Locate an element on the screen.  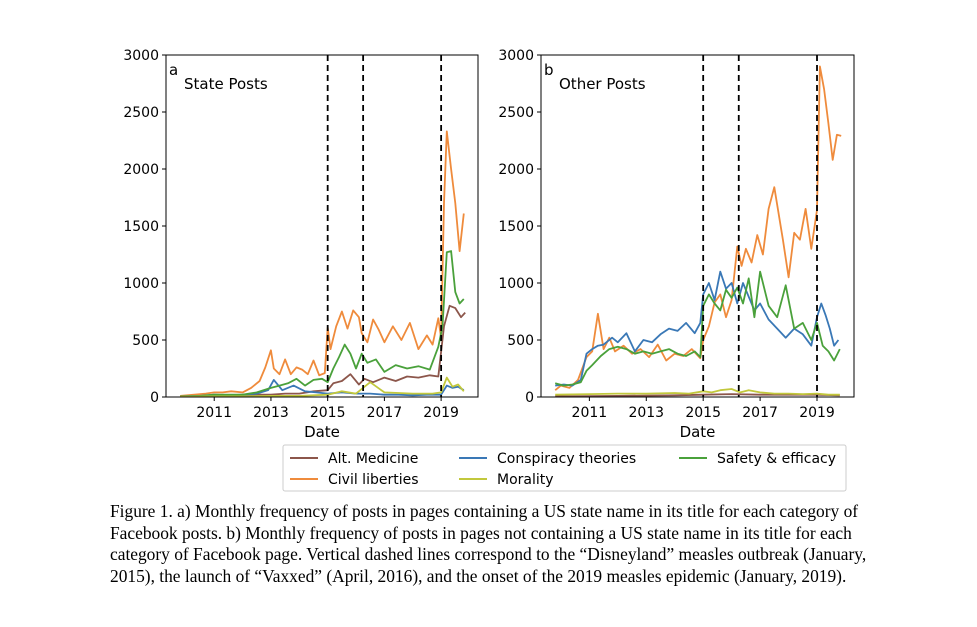
panel-a-xtick-label: 2011 is located at coordinates (214, 413).